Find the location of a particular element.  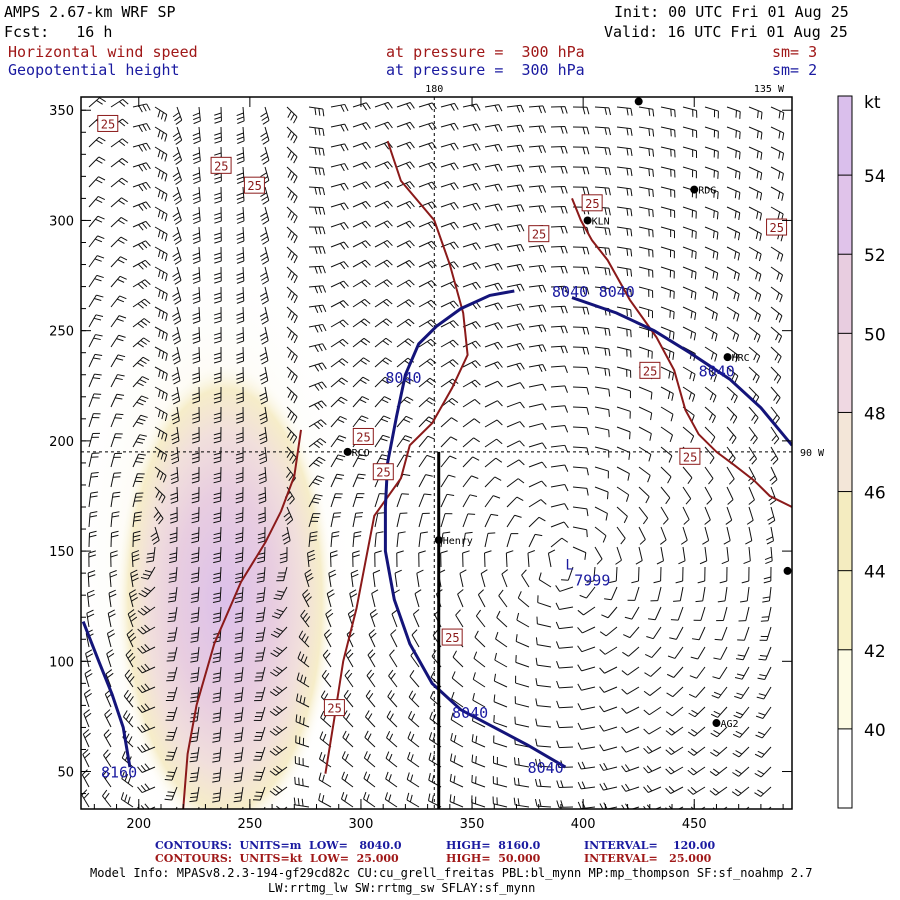

y-tick-label: 50 is located at coordinates (65, 773).